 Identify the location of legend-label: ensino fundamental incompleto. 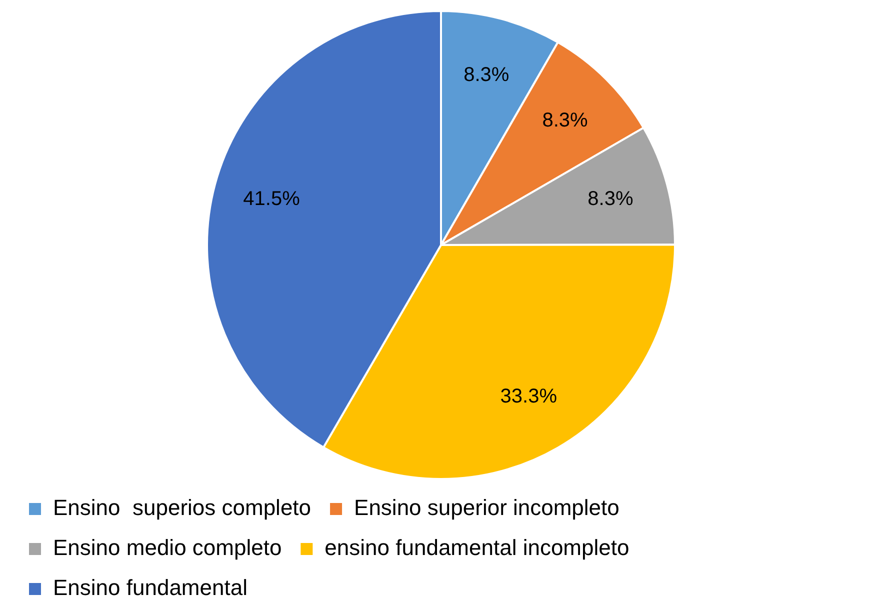
(477, 547).